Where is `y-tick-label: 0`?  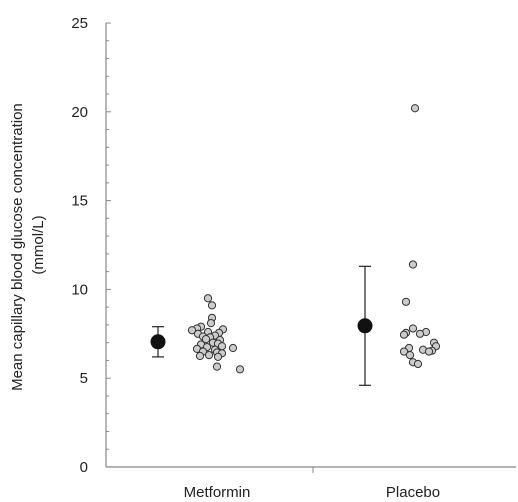
y-tick-label: 0 is located at coordinates (84, 467).